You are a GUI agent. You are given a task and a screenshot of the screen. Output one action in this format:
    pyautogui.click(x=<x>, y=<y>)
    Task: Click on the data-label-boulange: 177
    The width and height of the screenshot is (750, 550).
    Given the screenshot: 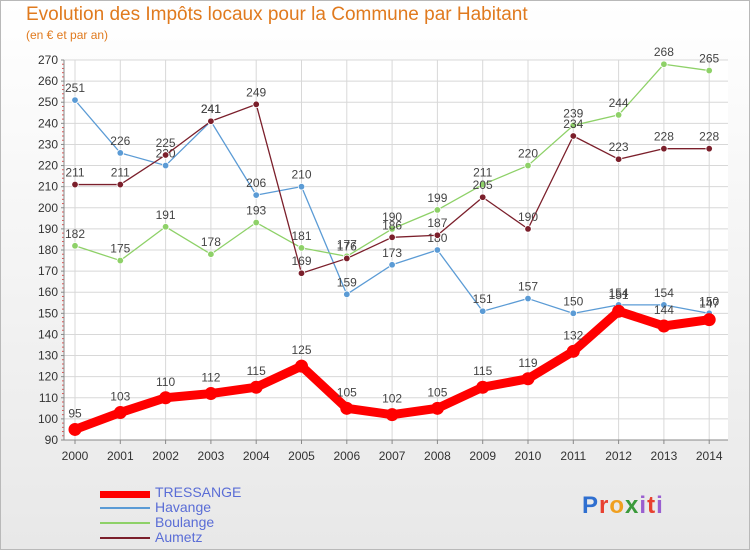 What is the action you would take?
    pyautogui.click(x=347, y=244)
    